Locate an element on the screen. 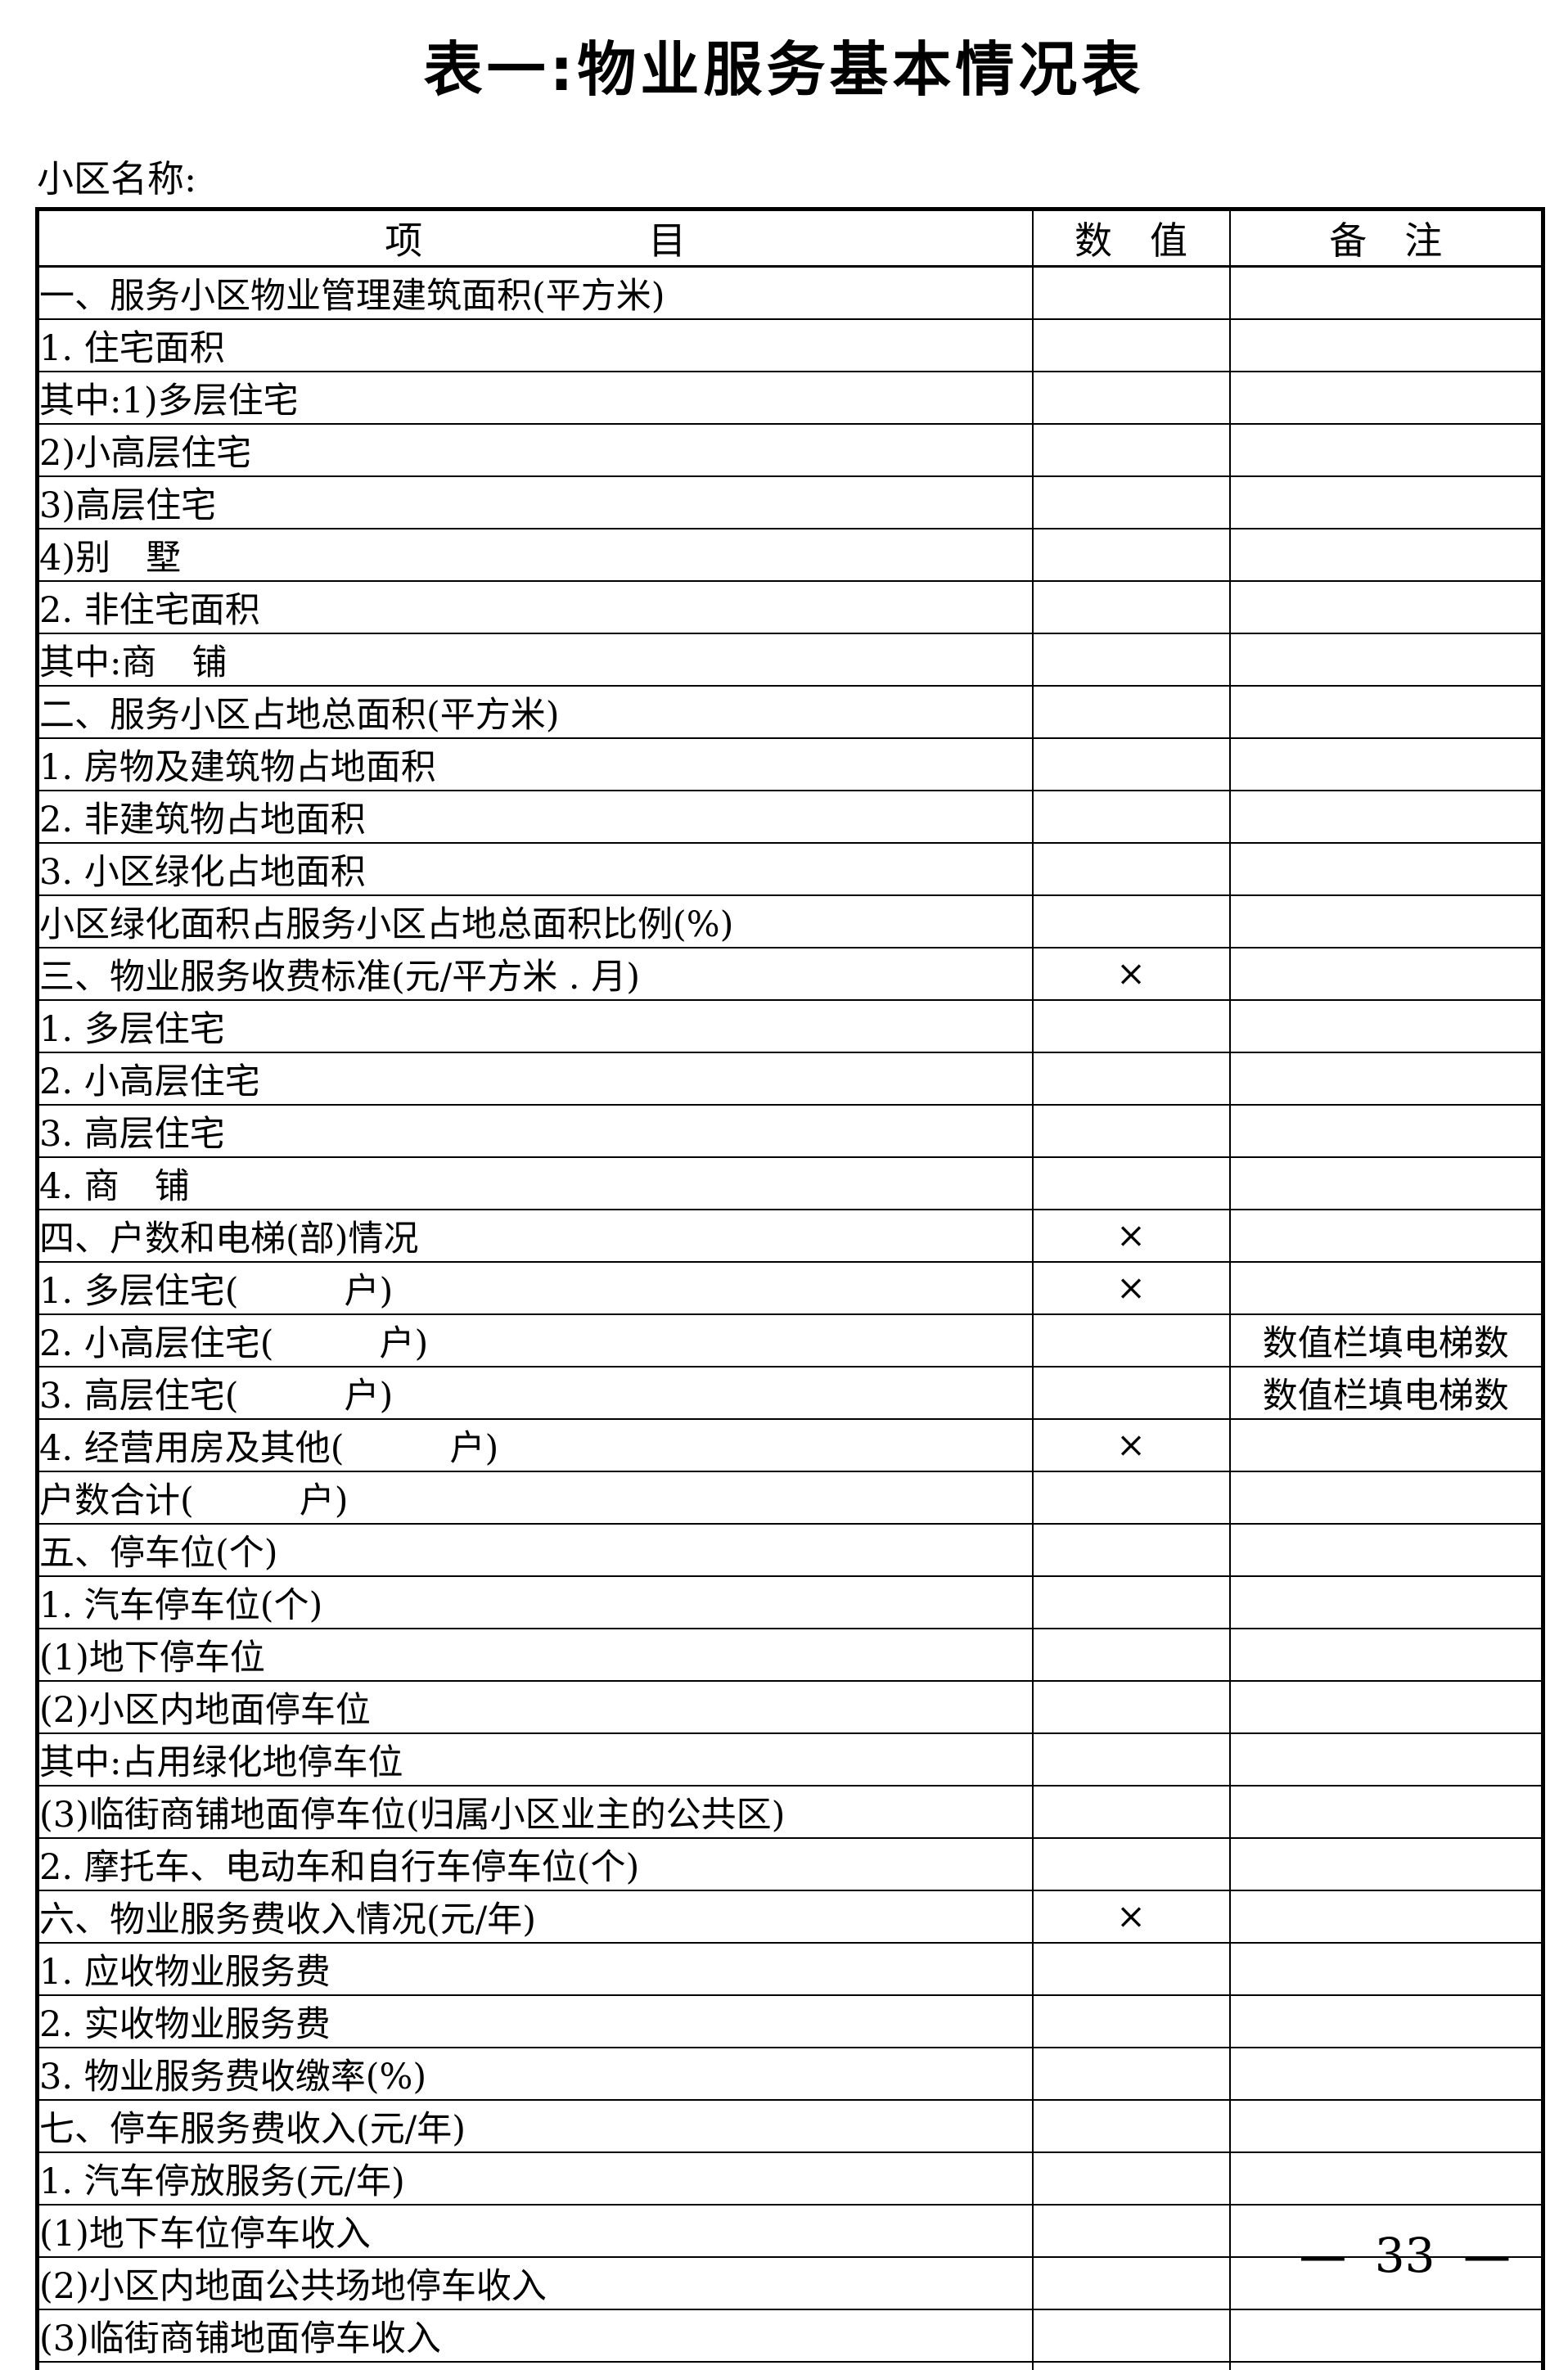 The image size is (1568, 2370). table-row: 1. 住宅面积 is located at coordinates (790, 345).